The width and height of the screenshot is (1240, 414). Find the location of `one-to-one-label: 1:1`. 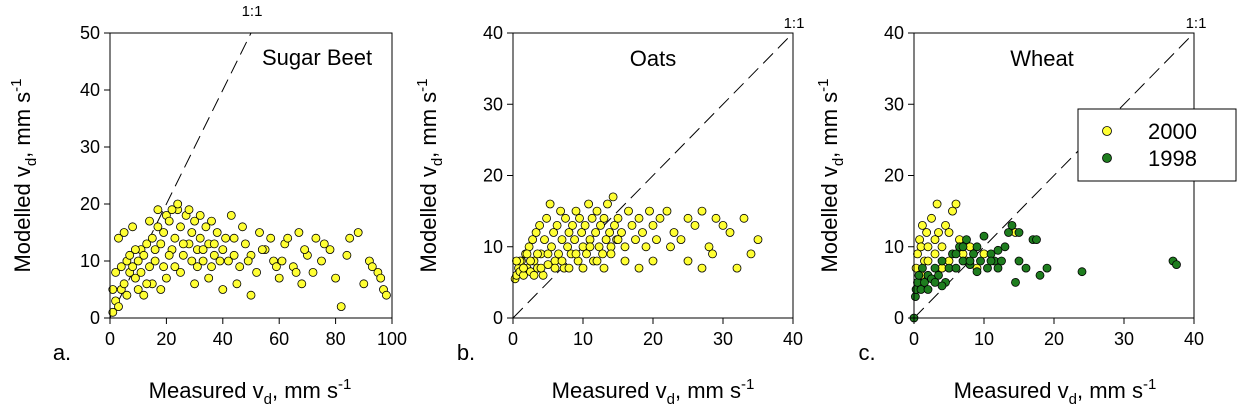

one-to-one-label: 1:1 is located at coordinates (252, 11).